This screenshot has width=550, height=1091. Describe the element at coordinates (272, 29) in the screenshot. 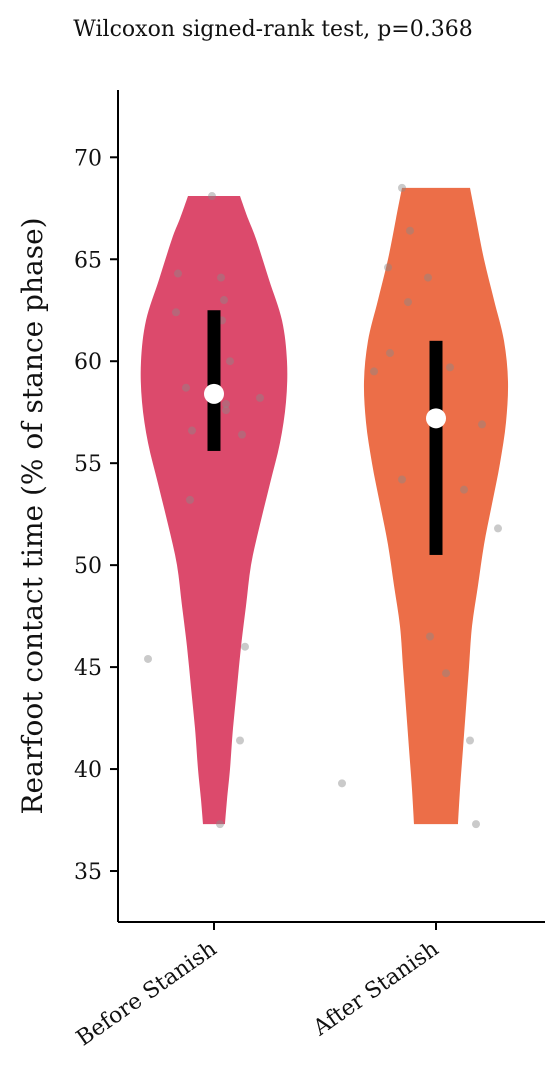

I see `chart-title: Wilcoxon signed-rank test, p=0.368` at that location.